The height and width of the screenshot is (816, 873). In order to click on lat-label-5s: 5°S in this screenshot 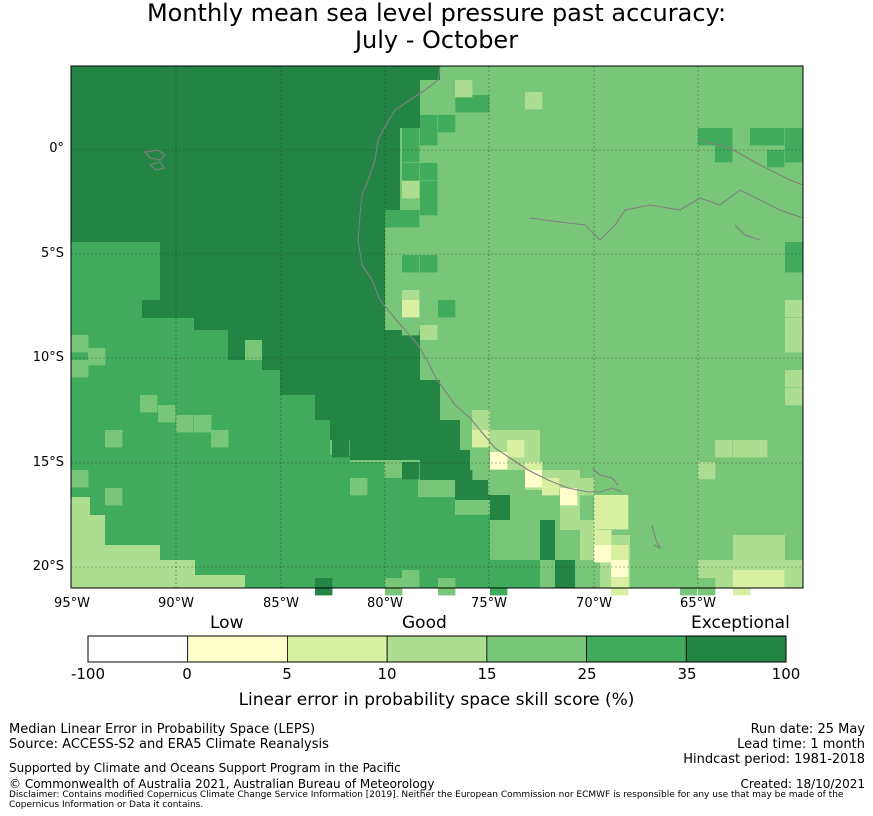, I will do `click(52, 253)`.